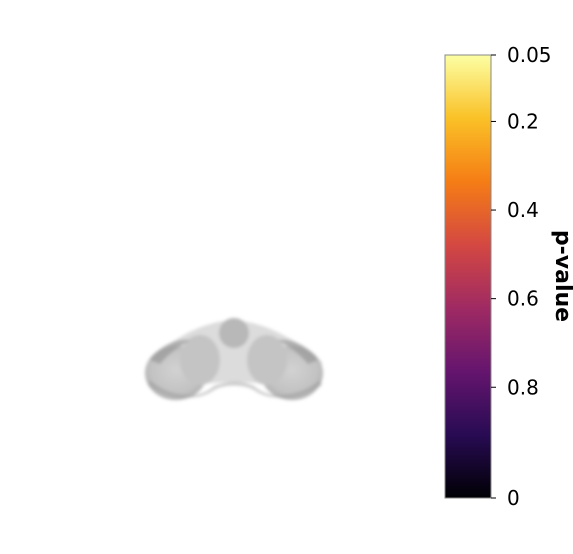 This screenshot has height=554, width=573. Describe the element at coordinates (523, 299) in the screenshot. I see `colorbar-tick-label: 0.6` at that location.